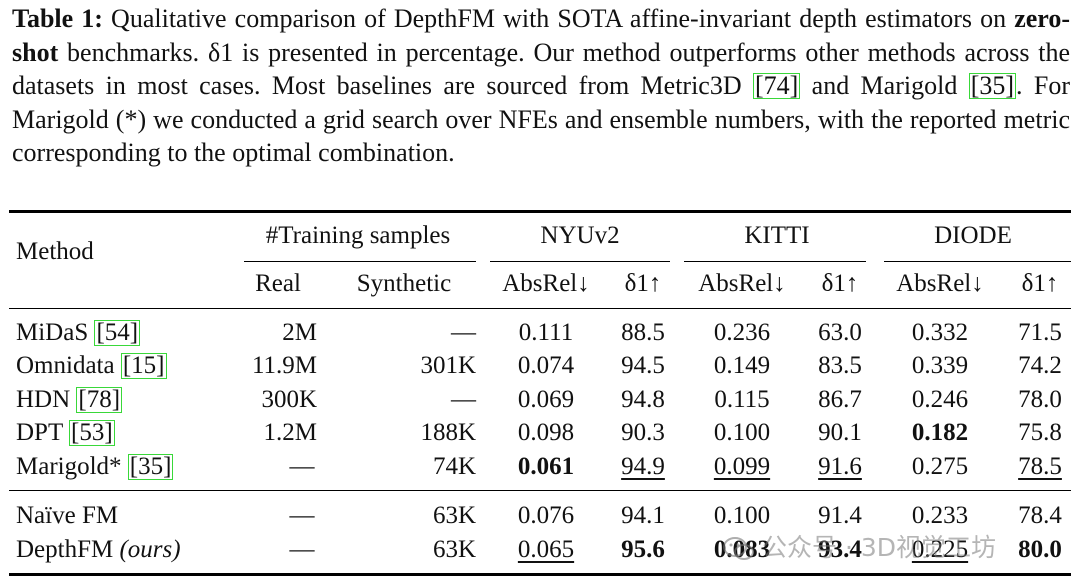  What do you see at coordinates (546, 432) in the screenshot?
I see `cell-nyu-absrel: 0.098` at bounding box center [546, 432].